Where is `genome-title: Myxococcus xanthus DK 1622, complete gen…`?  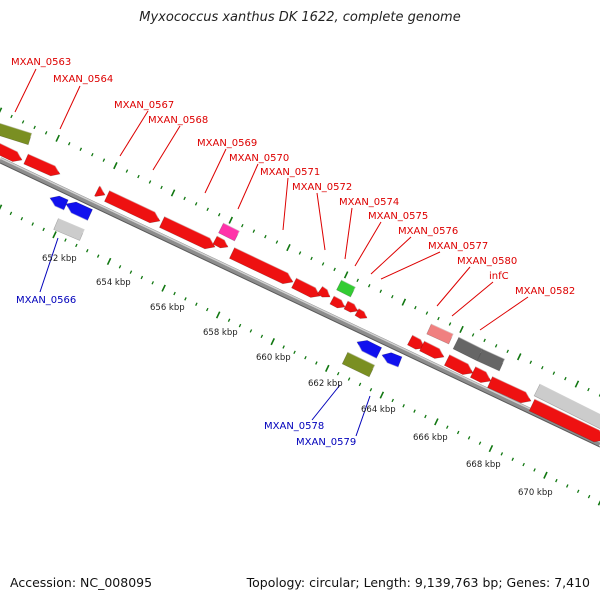
genome-title: Myxococcus xanthus DK 1622, complete gen… is located at coordinates (300, 17).